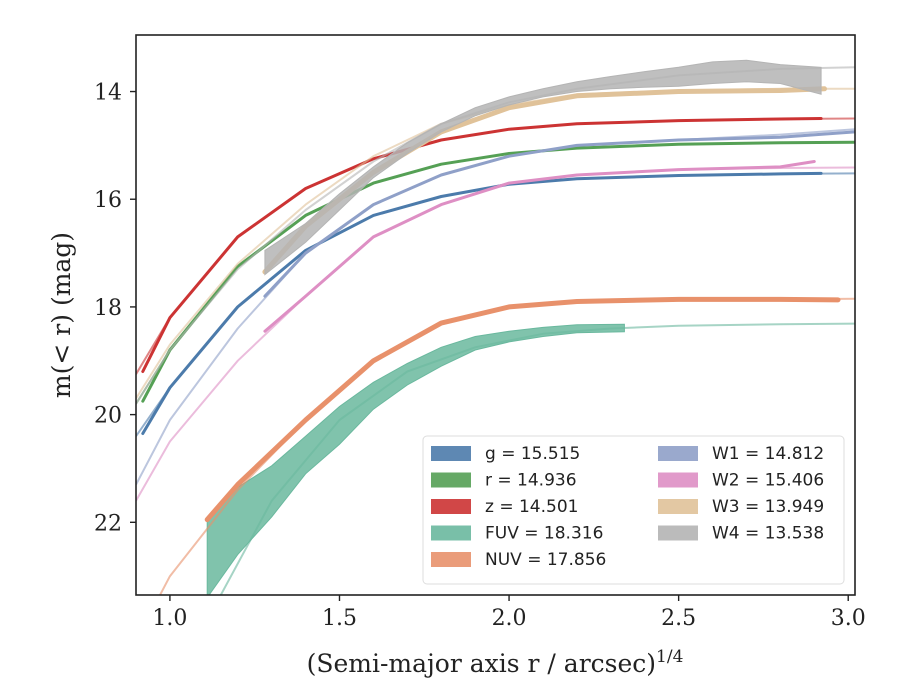 The height and width of the screenshot is (700, 900). Describe the element at coordinates (108, 308) in the screenshot. I see `y-tick-label: 18` at that location.